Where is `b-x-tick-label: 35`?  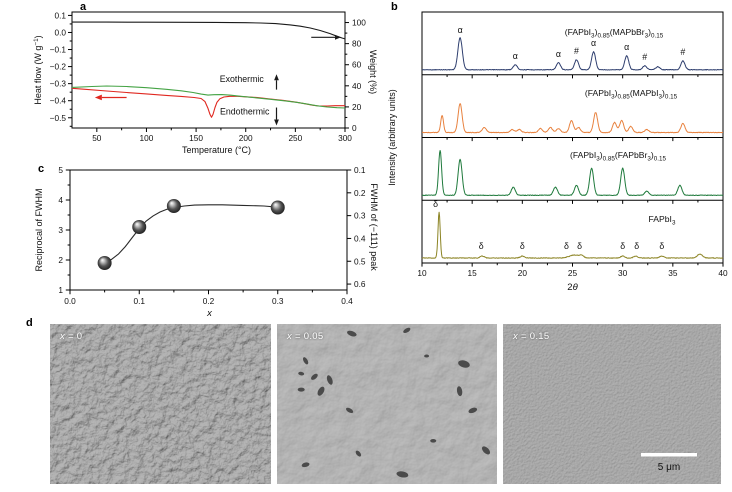
b-x-tick-label: 35 is located at coordinates (673, 273).